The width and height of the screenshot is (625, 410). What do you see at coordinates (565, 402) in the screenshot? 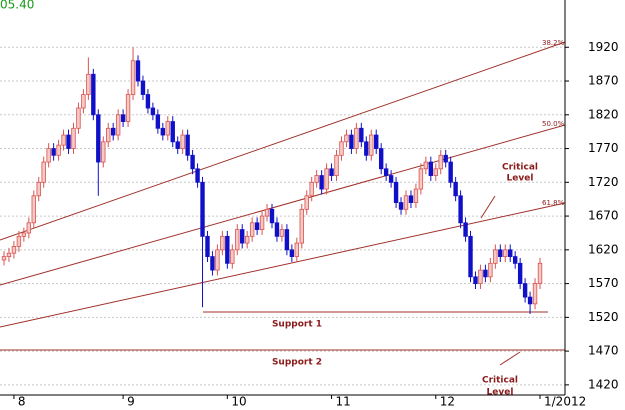
I see `x-tick-label: 1/2012` at bounding box center [565, 402].